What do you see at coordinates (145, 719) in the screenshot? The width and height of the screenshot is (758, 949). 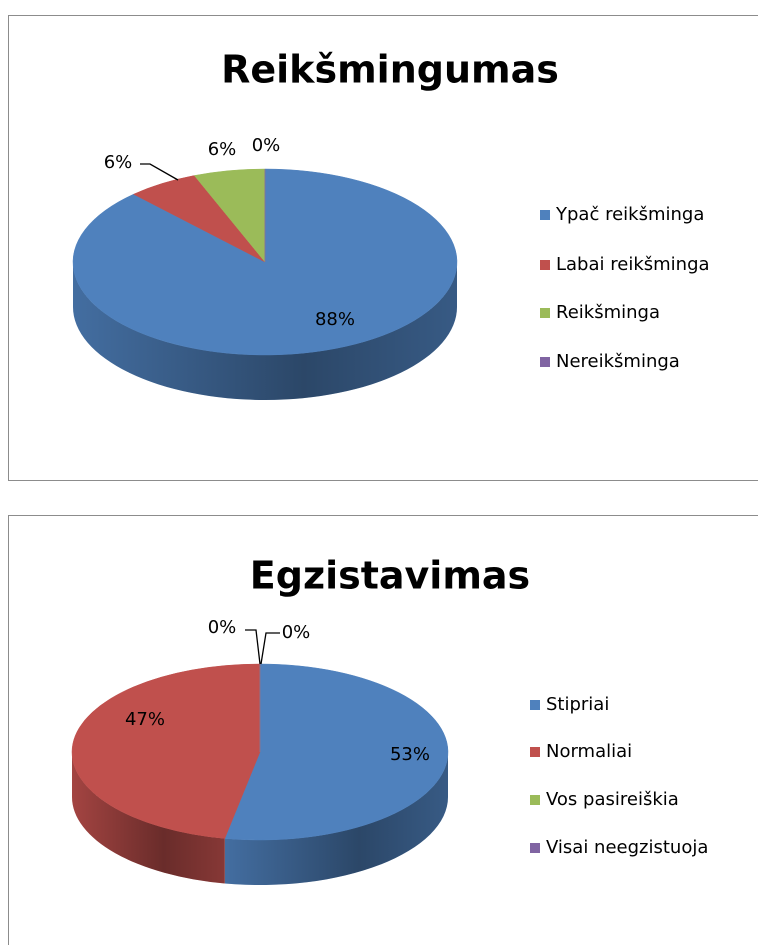 I see `data-label: 47%` at bounding box center [145, 719].